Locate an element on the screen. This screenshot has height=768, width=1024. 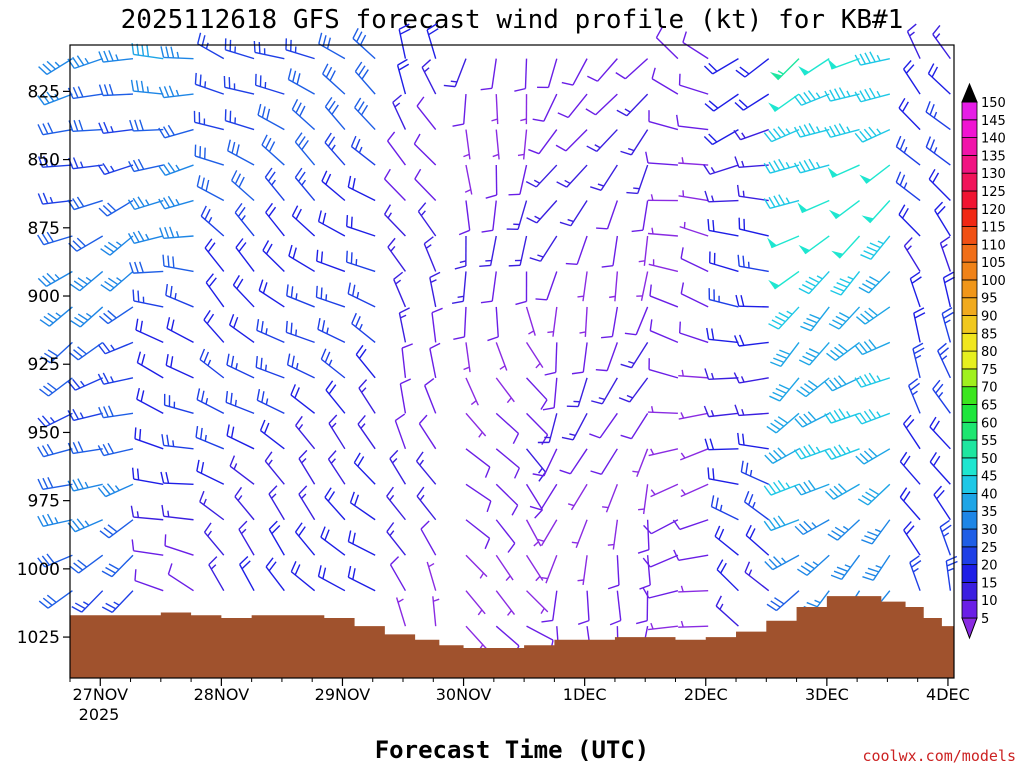
colorbar-label: 85 is located at coordinates (989, 334).